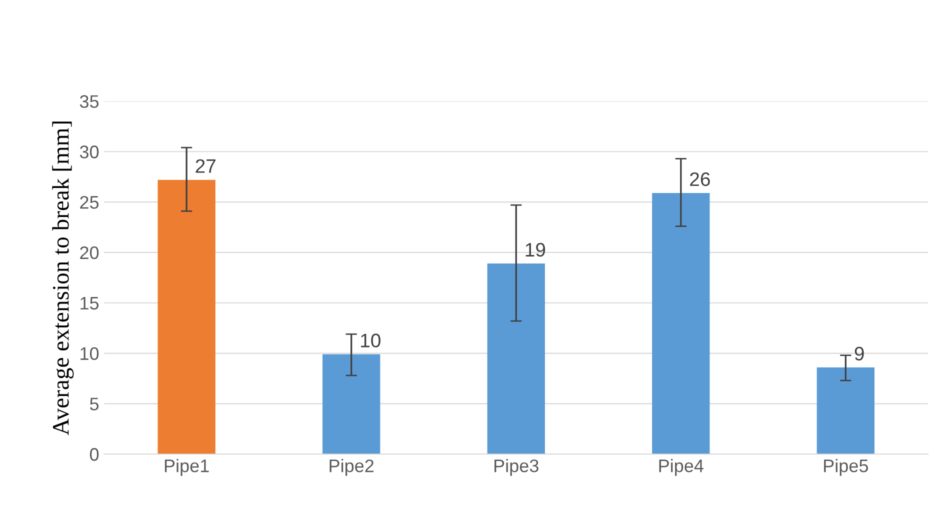  Describe the element at coordinates (89, 353) in the screenshot. I see `y-tick-label: 10` at that location.